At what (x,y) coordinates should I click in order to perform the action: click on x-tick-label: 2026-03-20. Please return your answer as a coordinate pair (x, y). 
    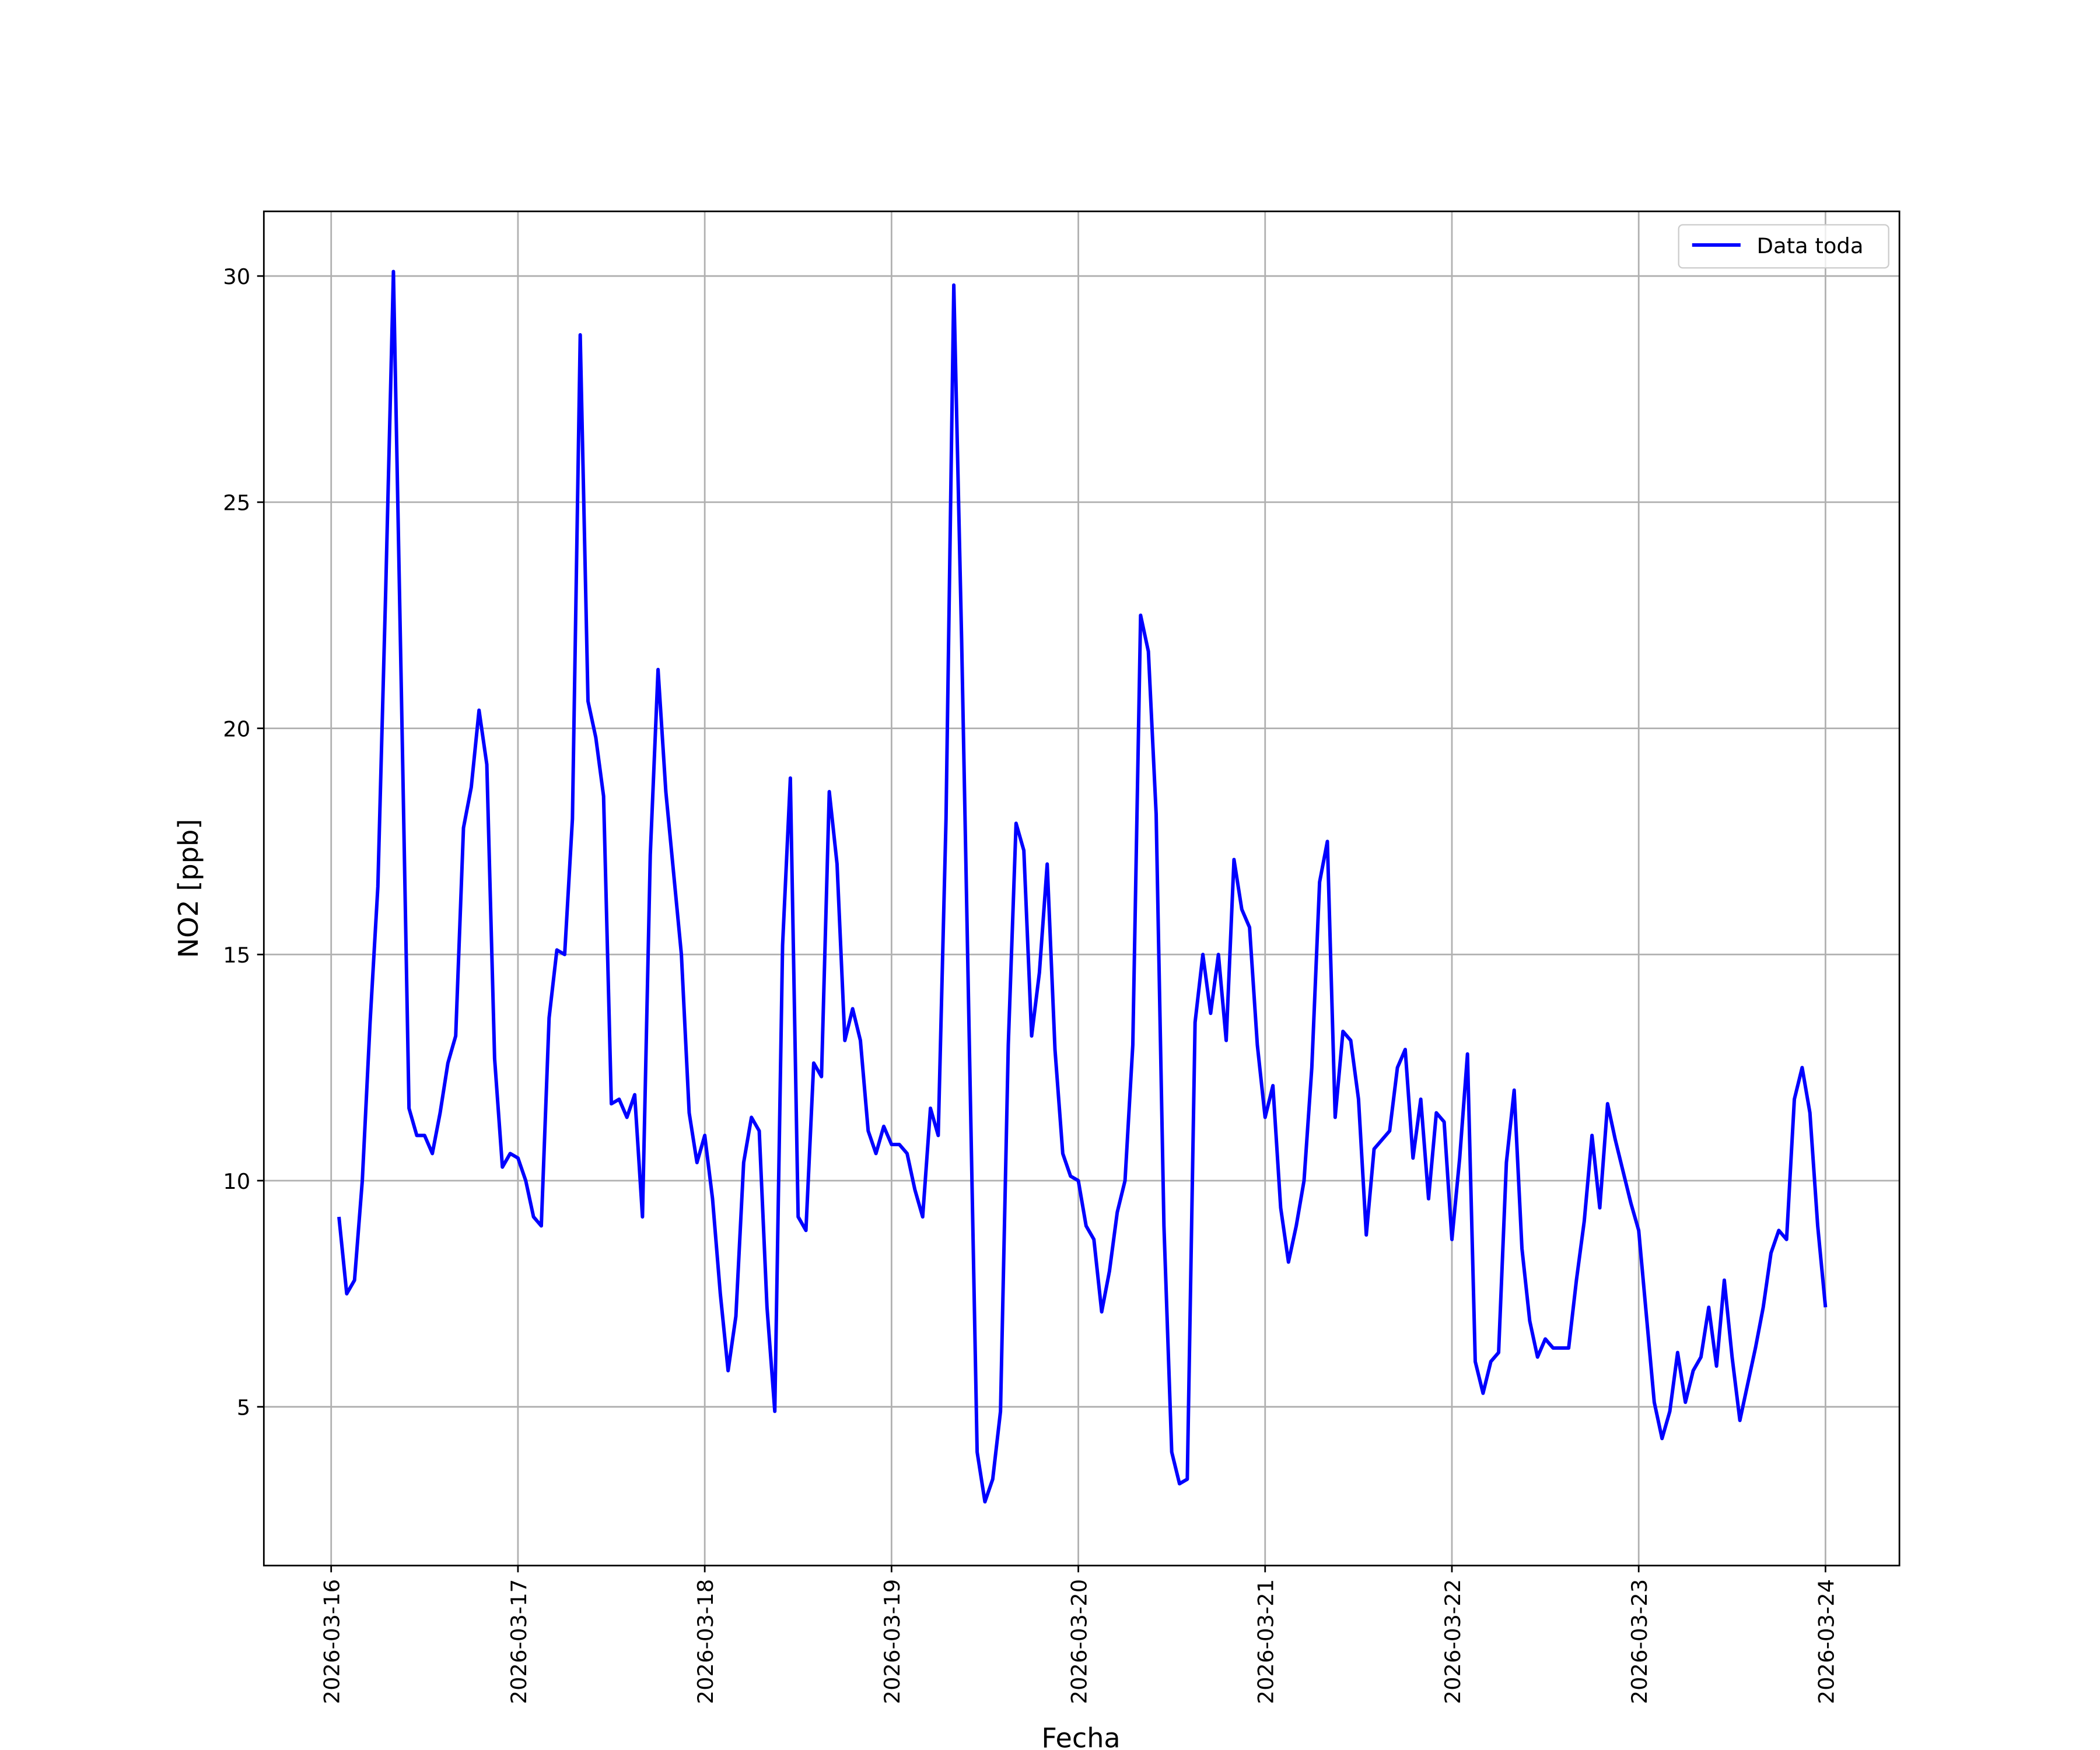
    Looking at the image, I should click on (1078, 1641).